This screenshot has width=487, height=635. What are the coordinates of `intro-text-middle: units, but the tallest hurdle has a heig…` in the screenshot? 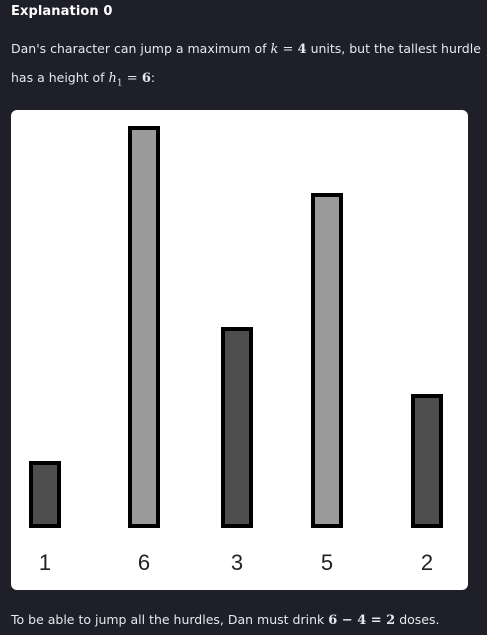 It's located at (246, 63).